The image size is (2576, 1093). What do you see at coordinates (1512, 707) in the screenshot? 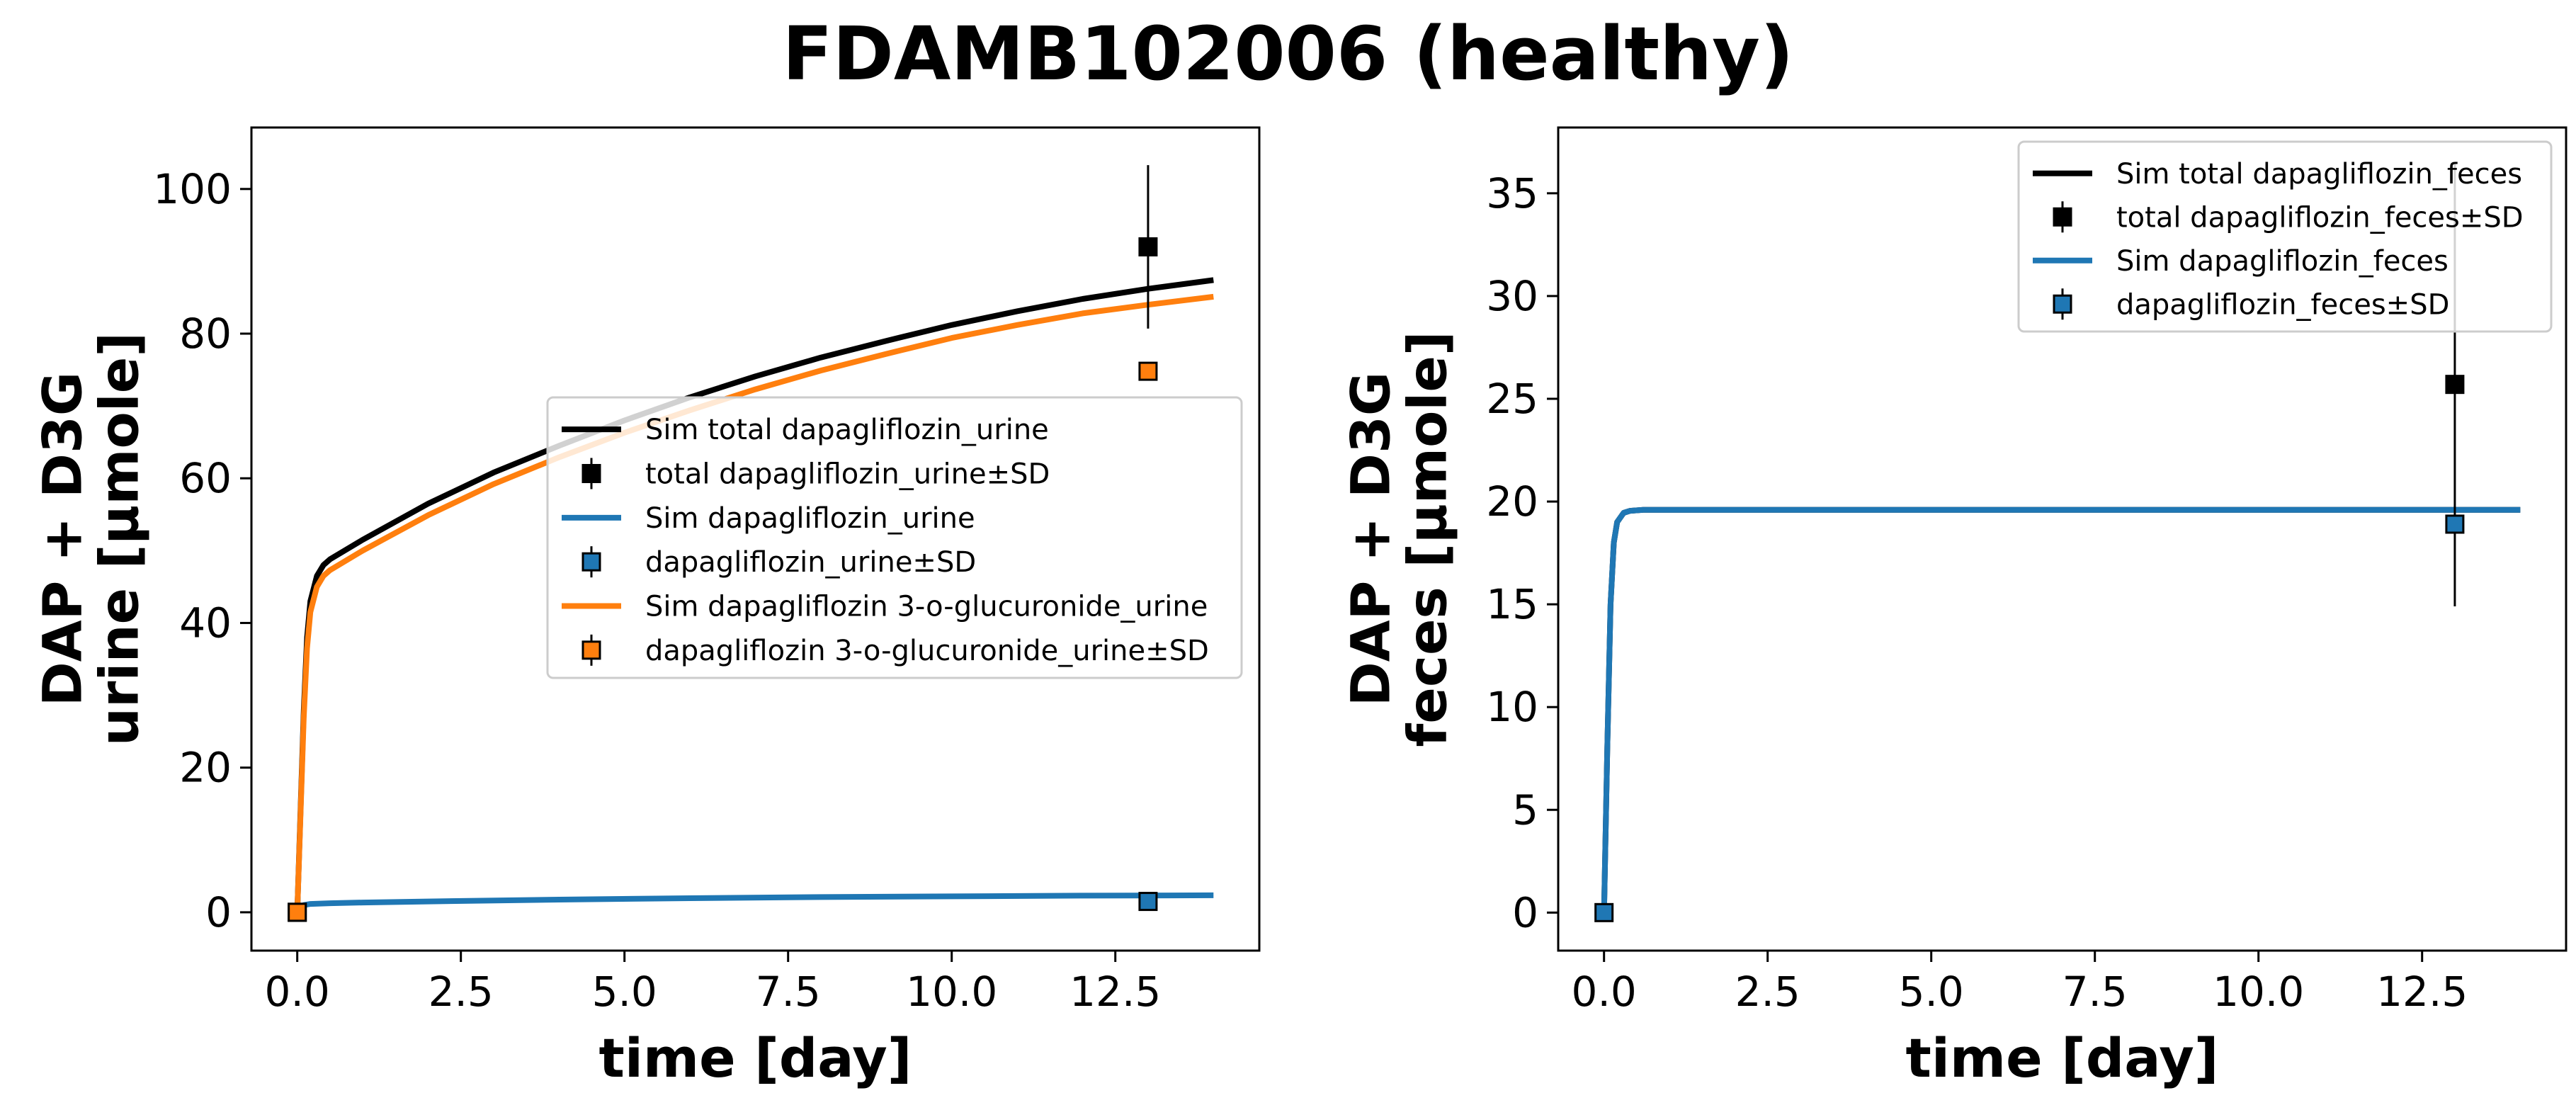
I see `y-tick-label: 10` at bounding box center [1512, 707].